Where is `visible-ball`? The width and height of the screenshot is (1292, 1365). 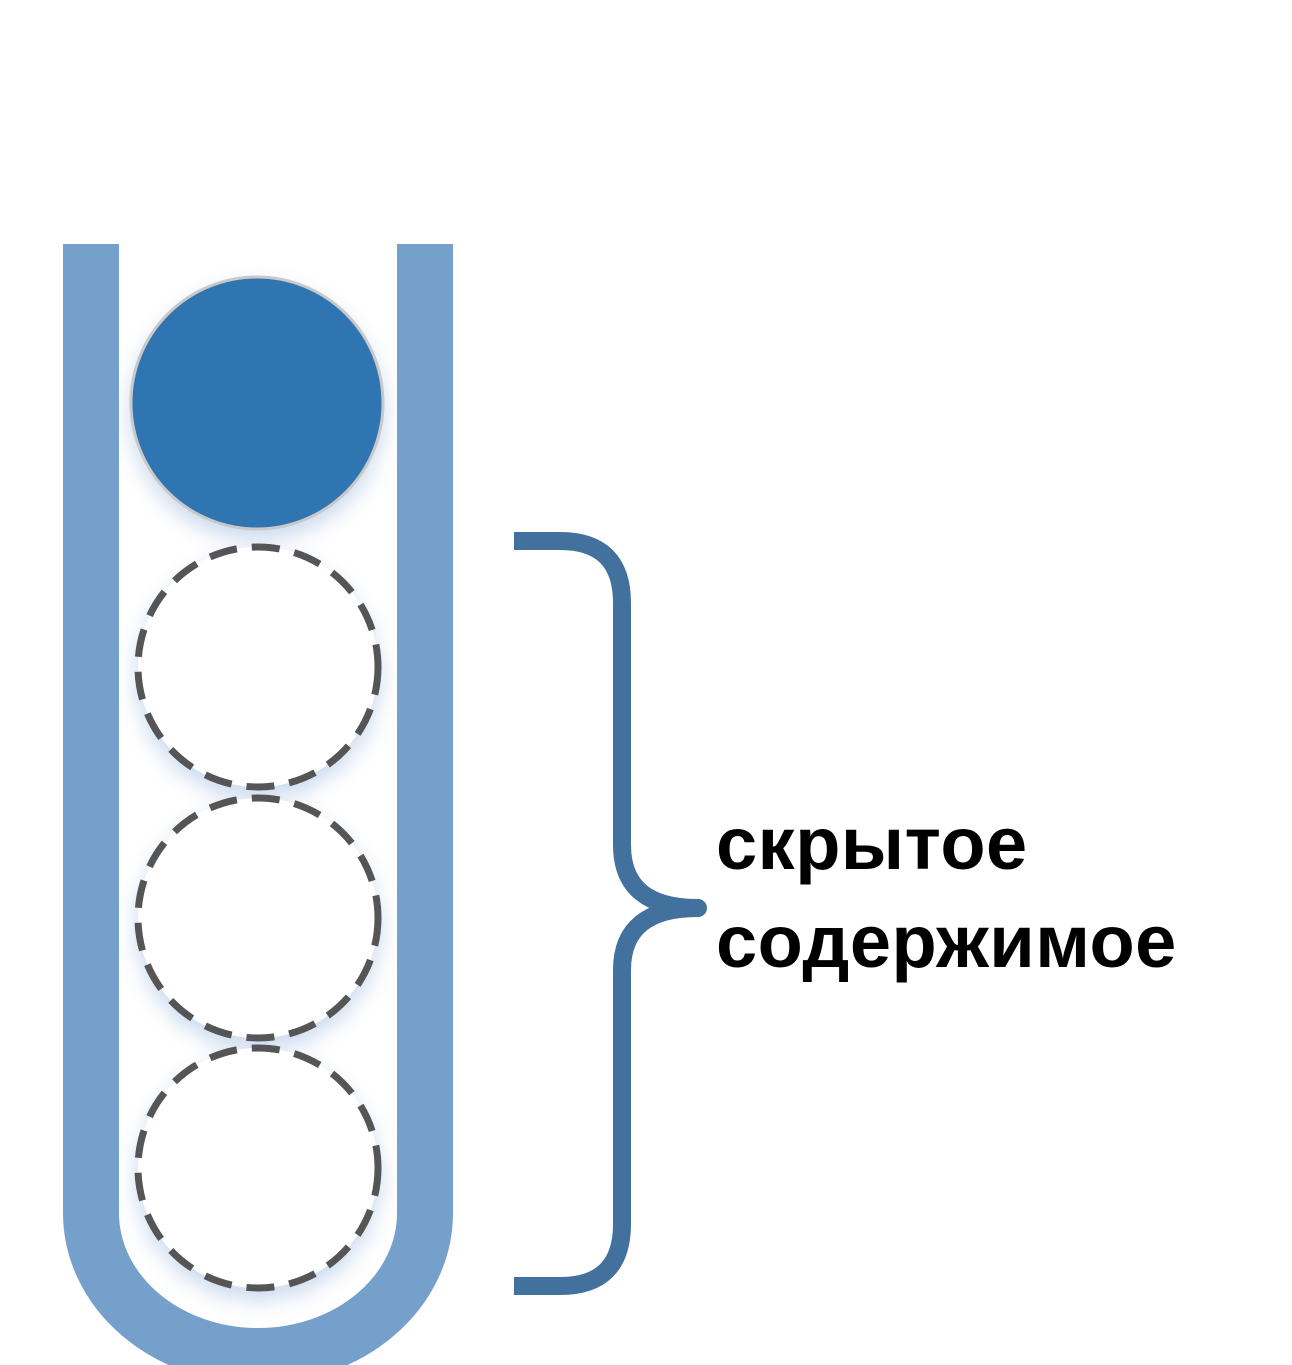
visible-ball is located at coordinates (257, 403).